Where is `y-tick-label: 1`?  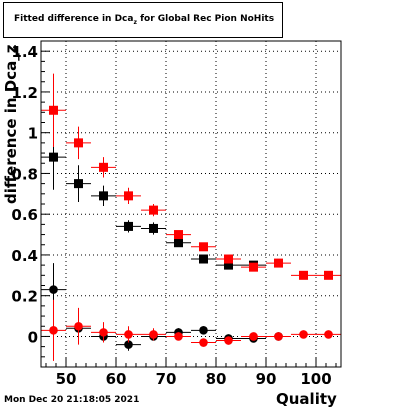
y-tick-label: 1 is located at coordinates (33, 134).